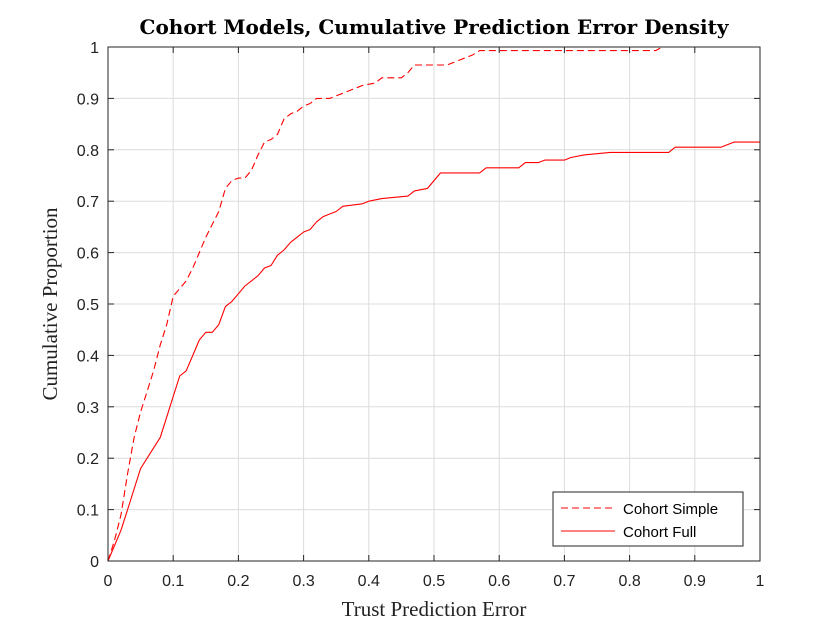  Describe the element at coordinates (434, 581) in the screenshot. I see `x-tick-label: 0.5` at that location.